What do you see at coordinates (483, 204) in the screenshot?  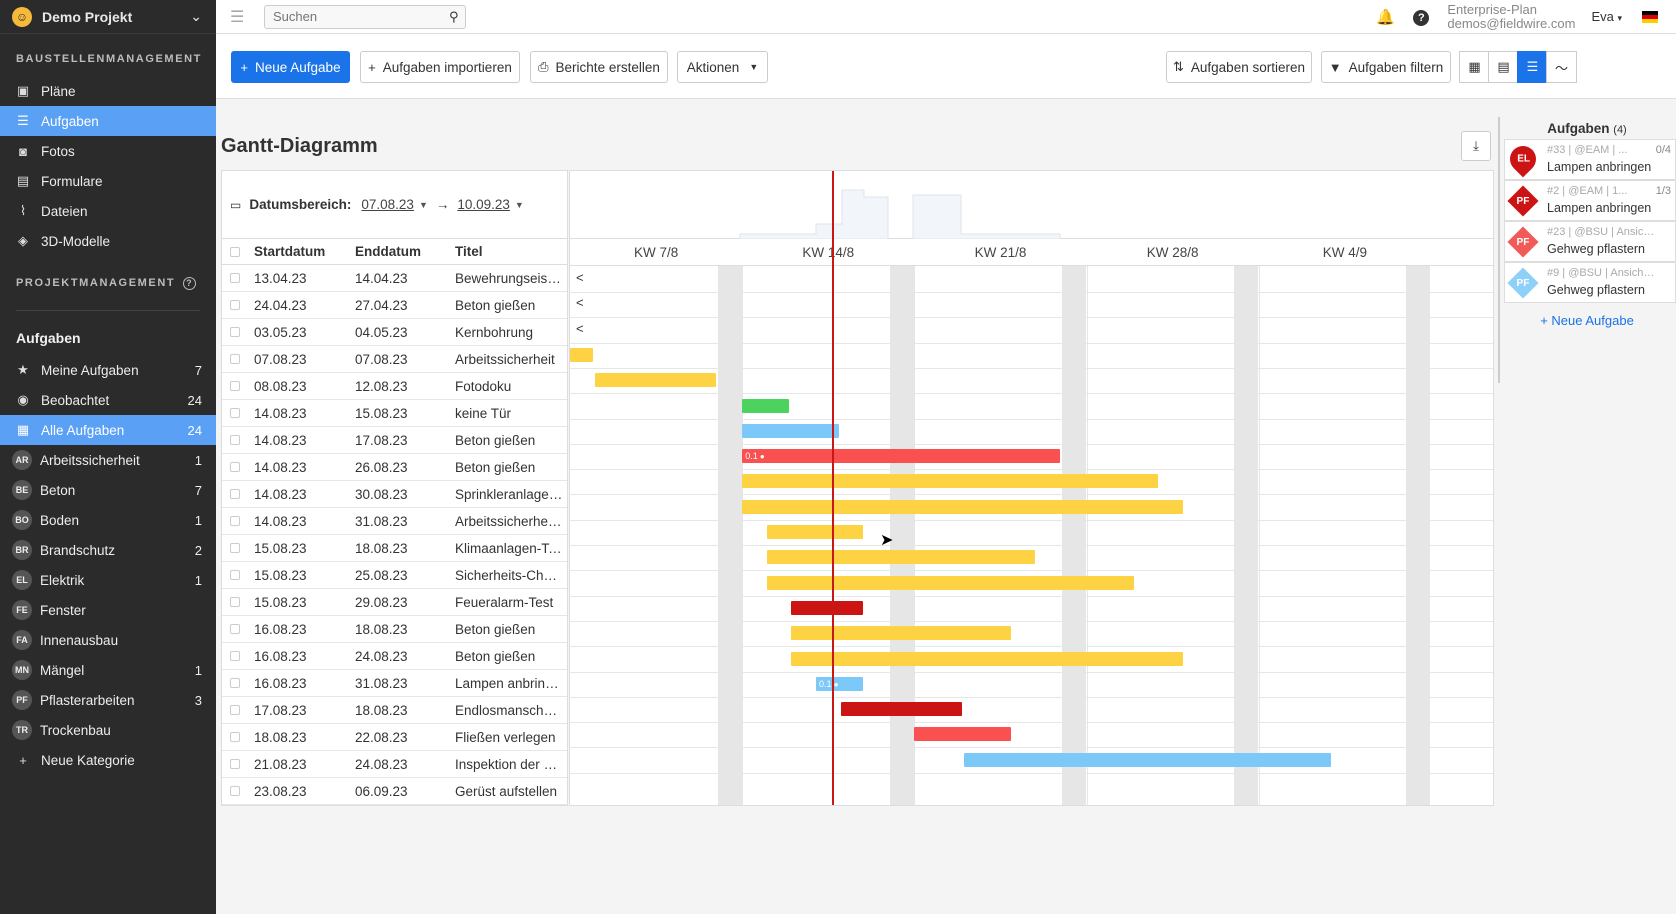 I see `date-to: 10.09.23` at bounding box center [483, 204].